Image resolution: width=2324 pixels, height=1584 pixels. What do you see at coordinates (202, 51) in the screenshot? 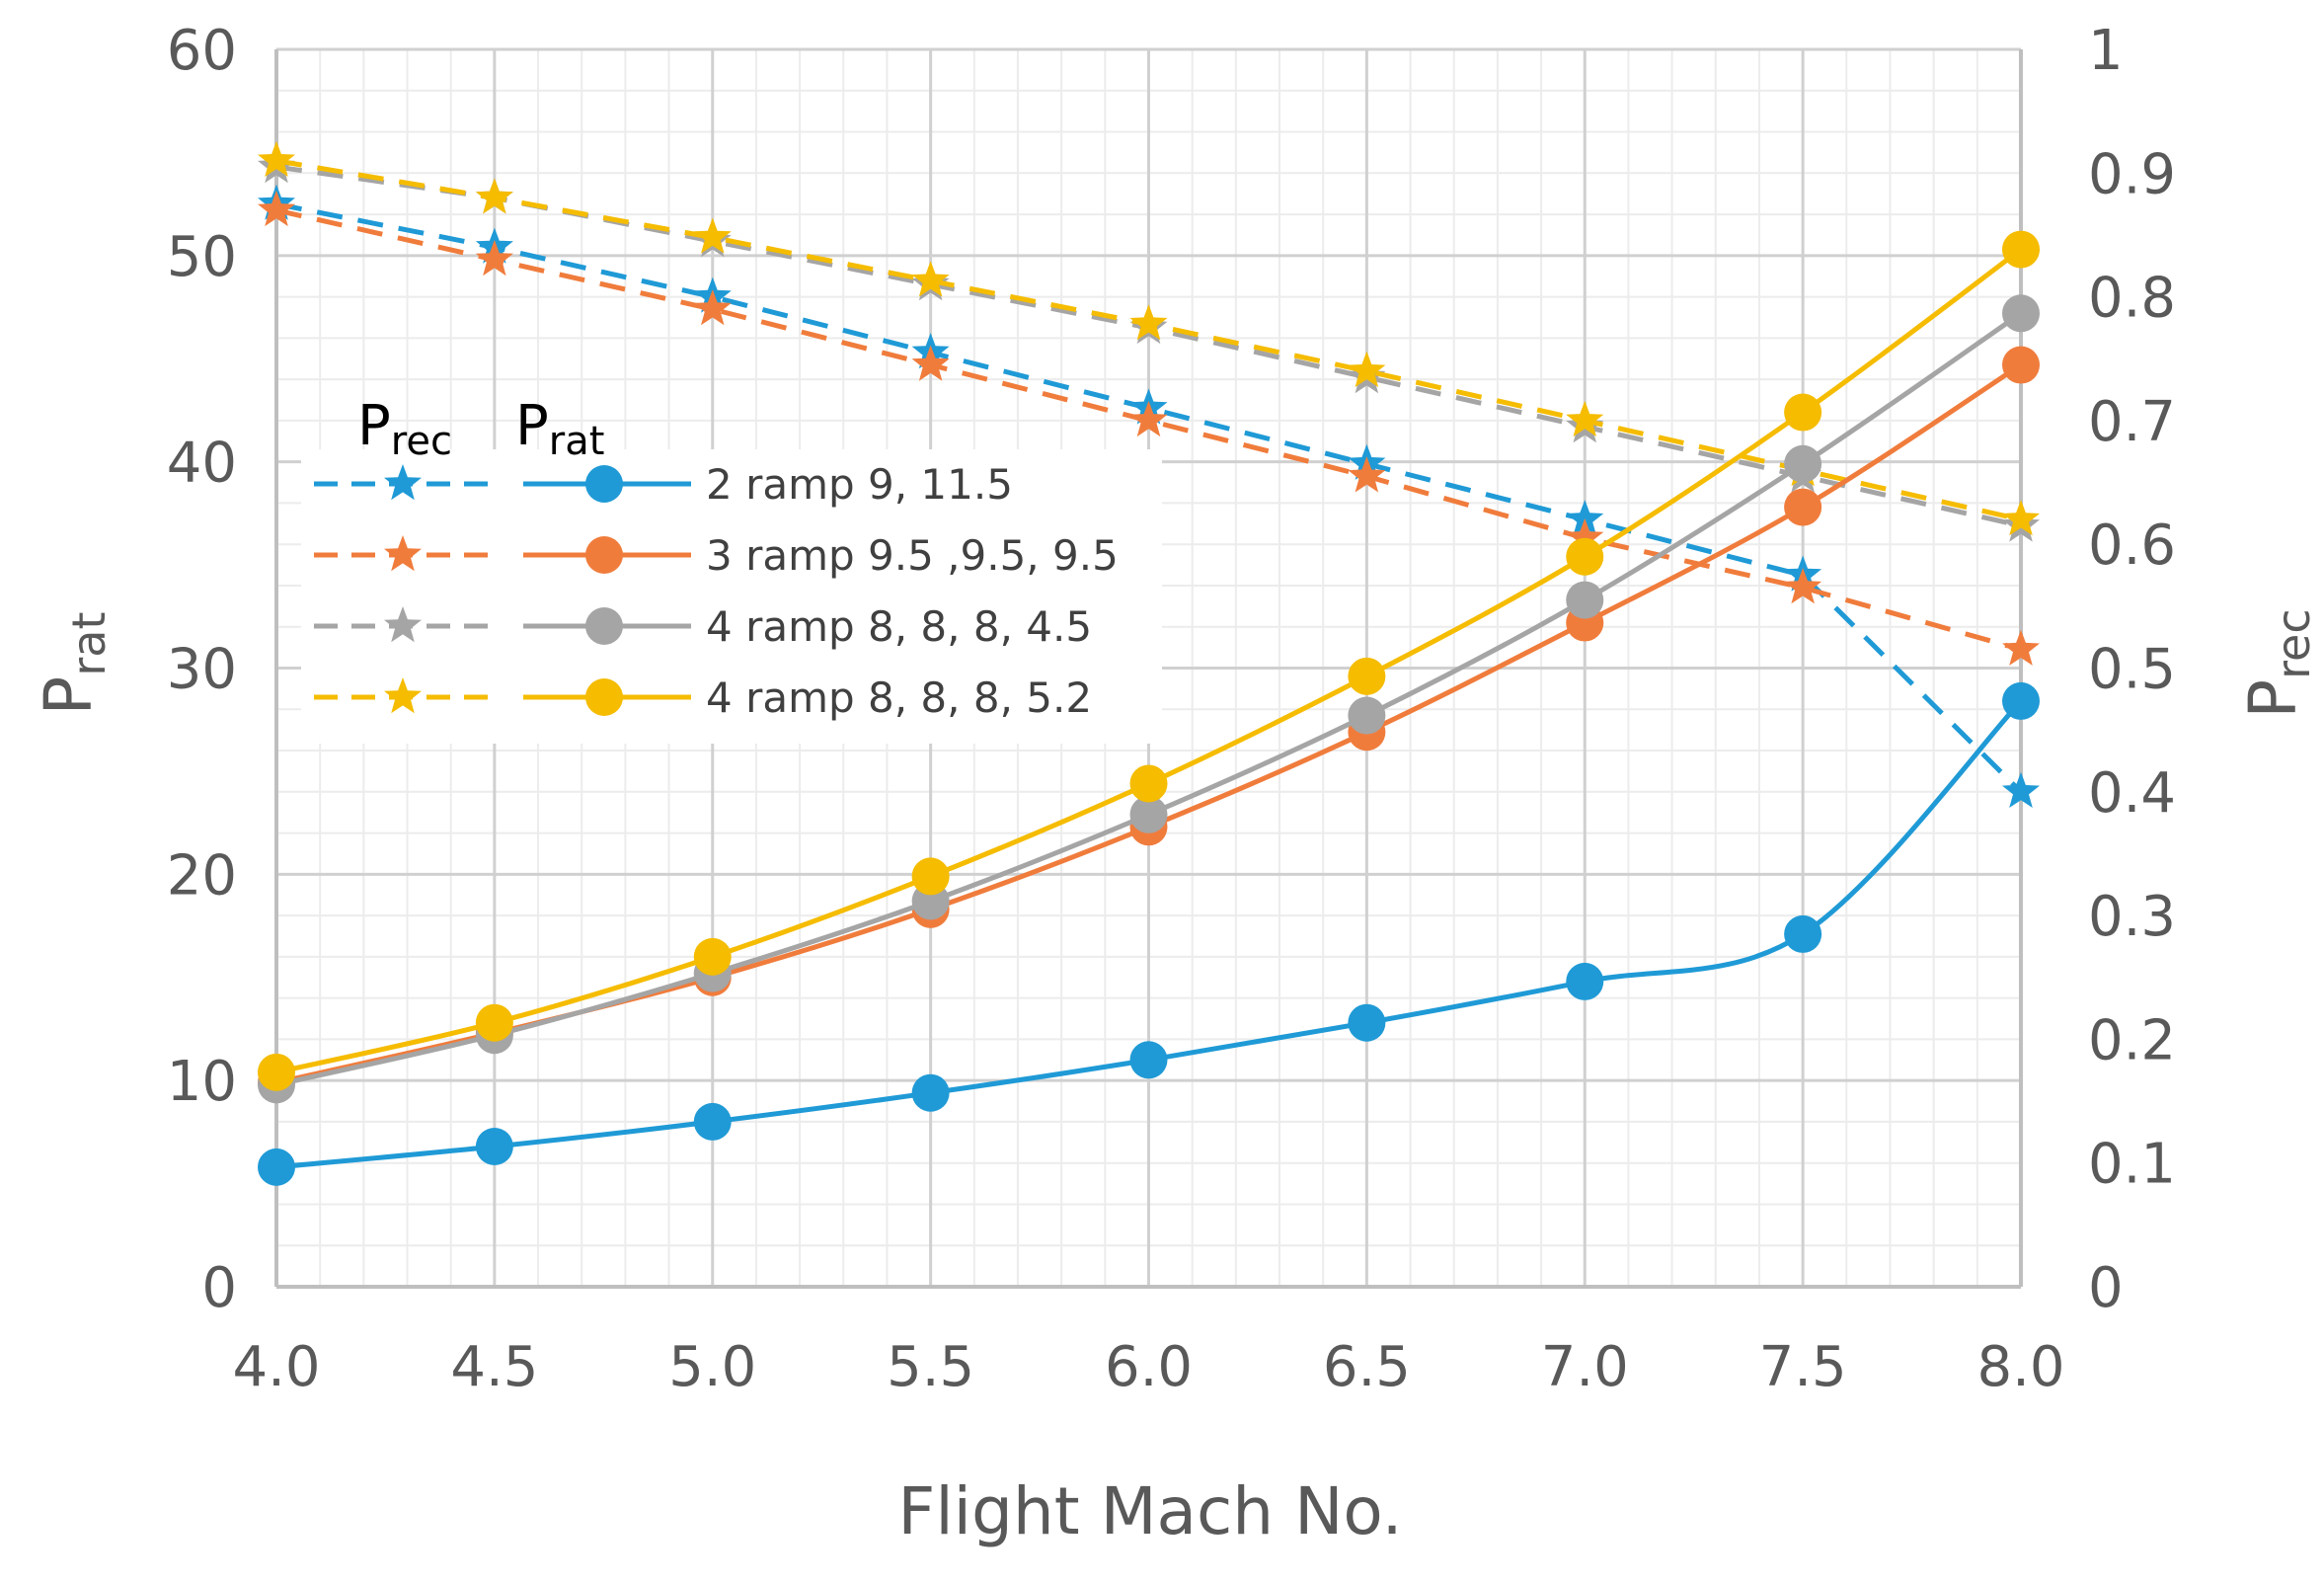
I see `y-tick-label: 60` at bounding box center [202, 51].